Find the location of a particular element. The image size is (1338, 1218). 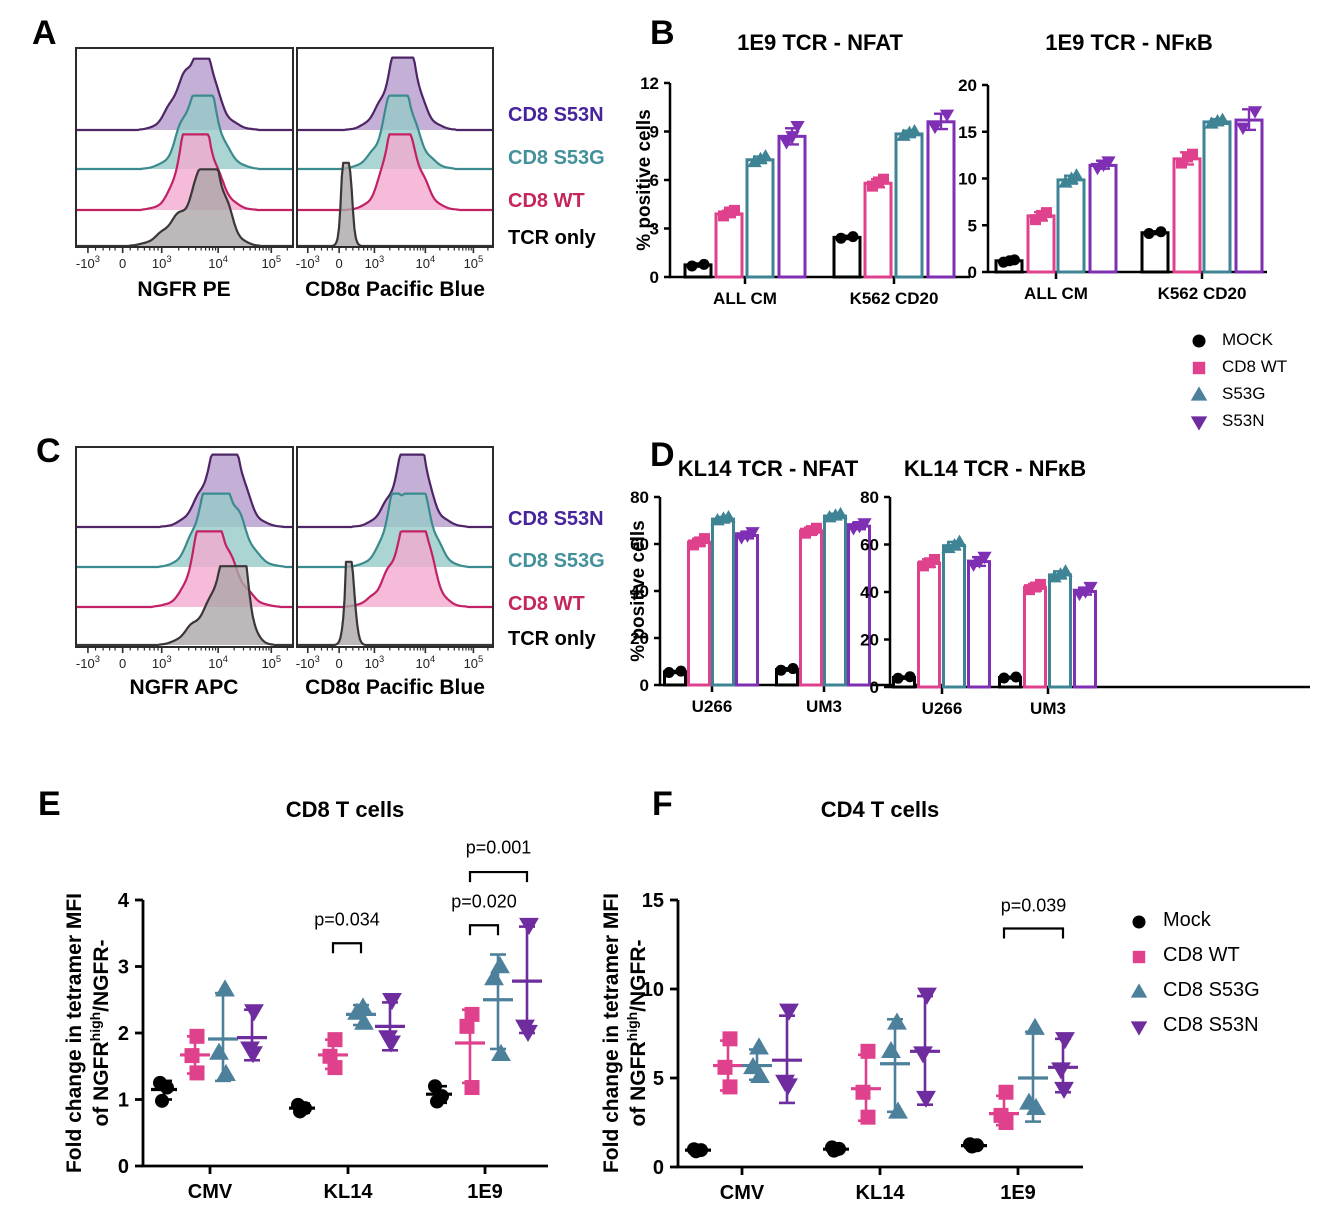

axis-tick-label: 0 is located at coordinates (122, 263).